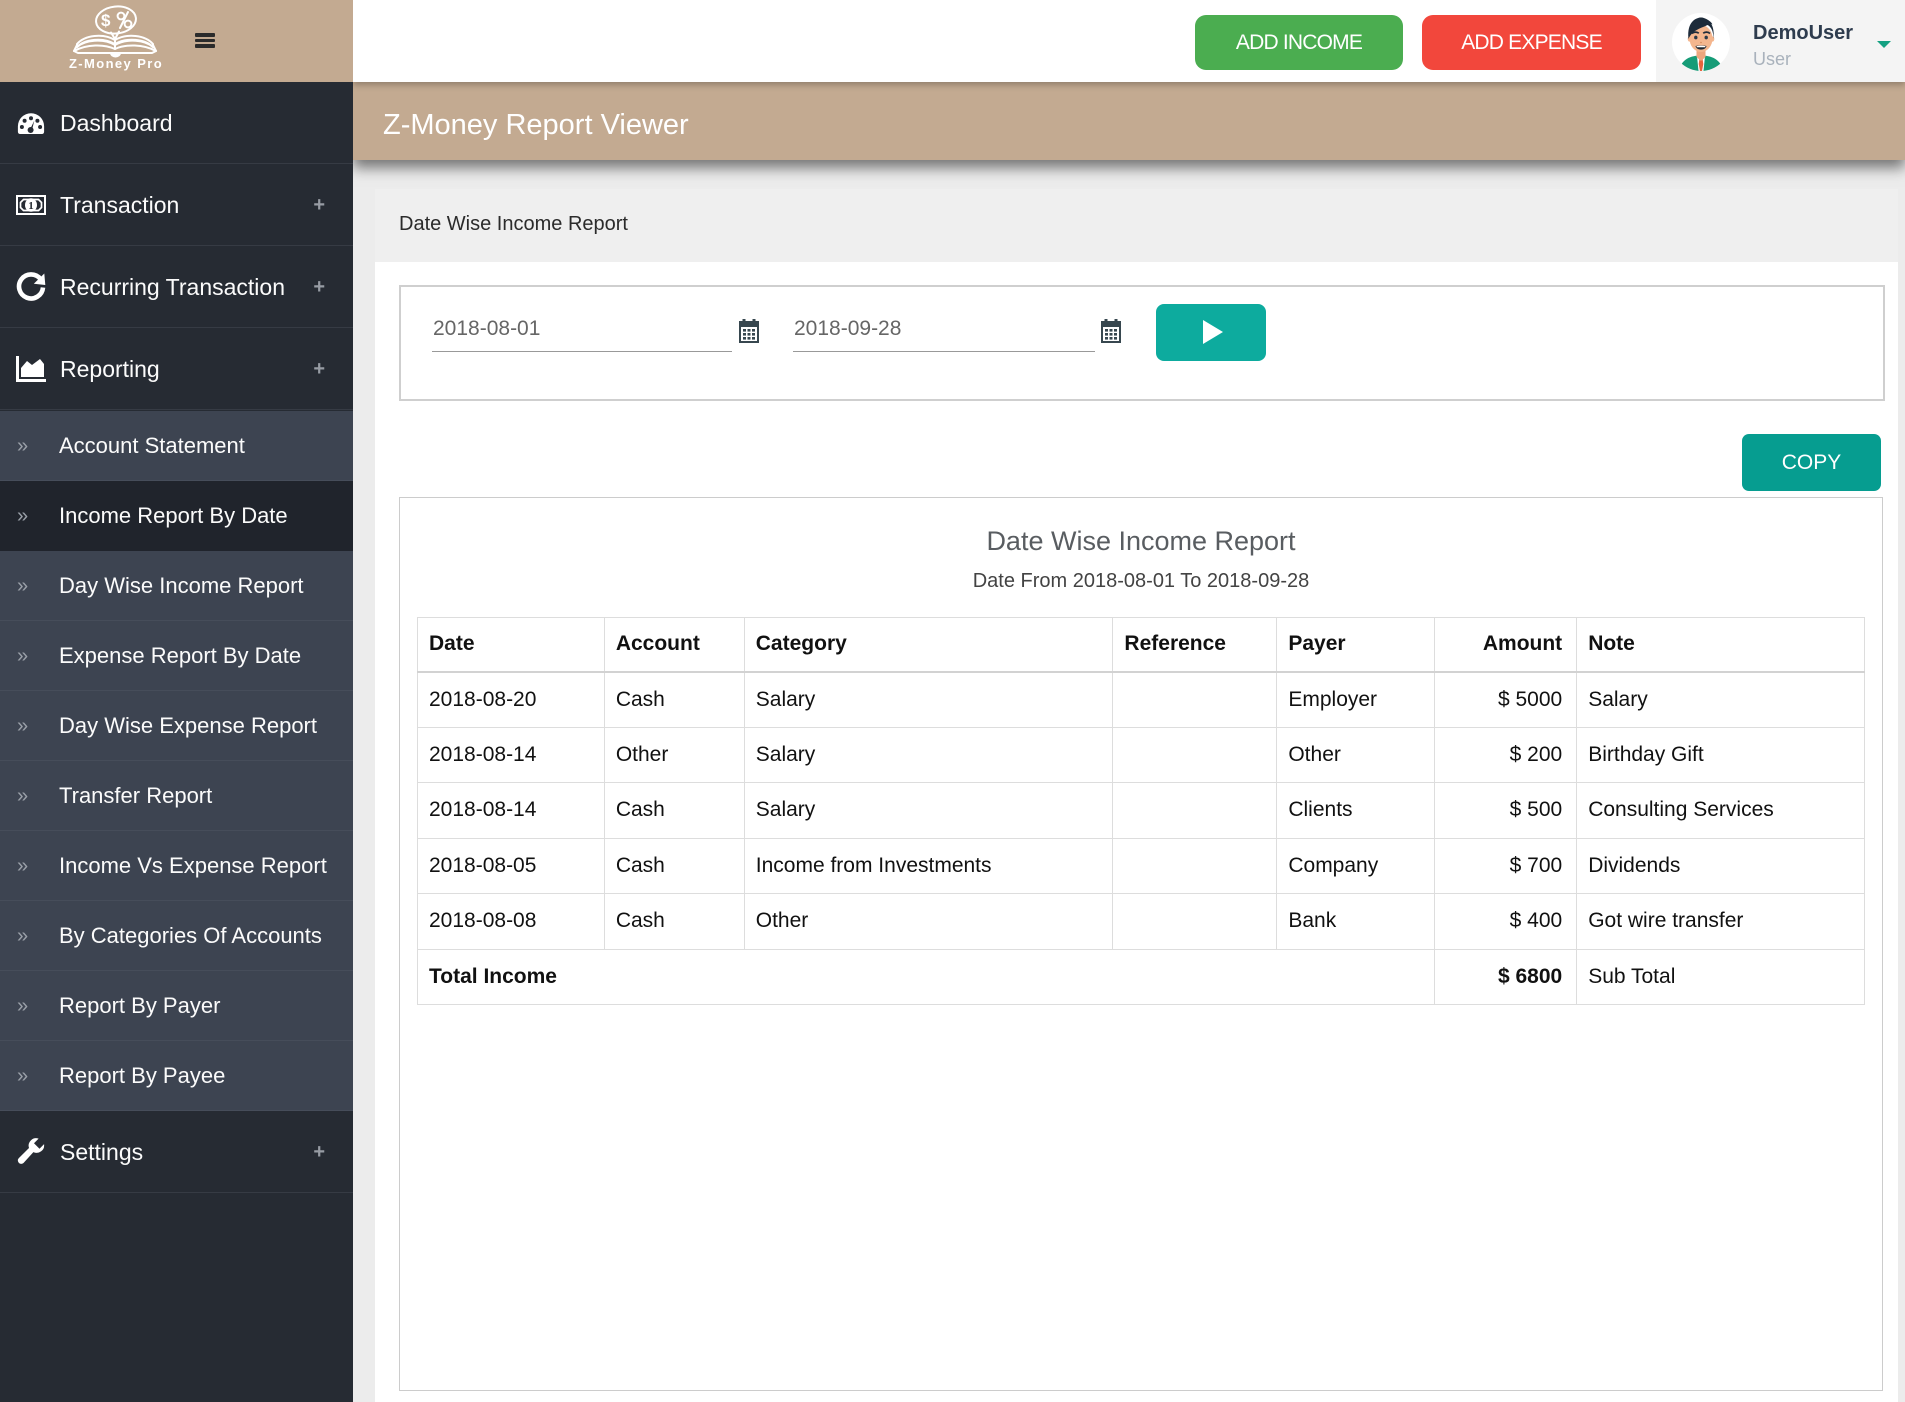 The width and height of the screenshot is (1905, 1402). What do you see at coordinates (116, 63) in the screenshot?
I see `svg-text: Z-Money Pro` at bounding box center [116, 63].